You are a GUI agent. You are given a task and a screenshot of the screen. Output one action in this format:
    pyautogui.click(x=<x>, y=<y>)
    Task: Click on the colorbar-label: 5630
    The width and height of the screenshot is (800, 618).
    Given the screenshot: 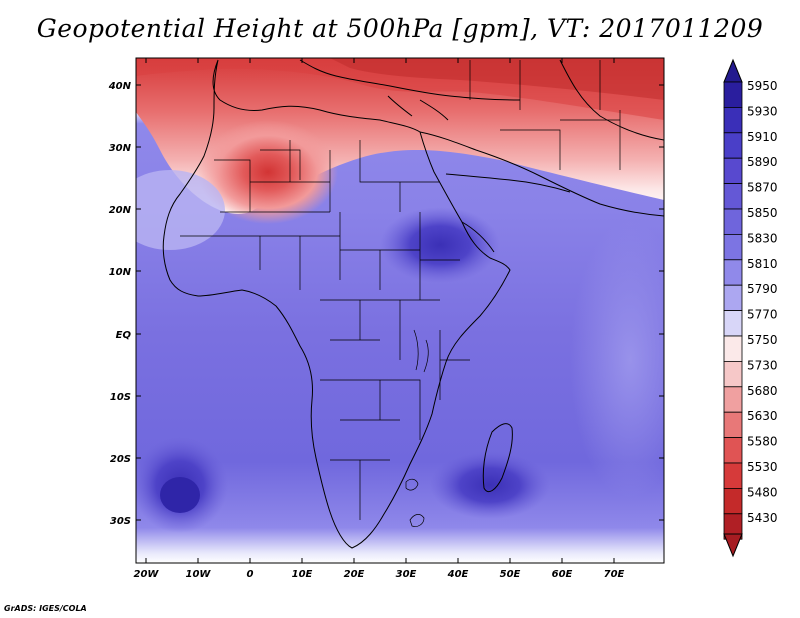 What is the action you would take?
    pyautogui.click(x=762, y=416)
    